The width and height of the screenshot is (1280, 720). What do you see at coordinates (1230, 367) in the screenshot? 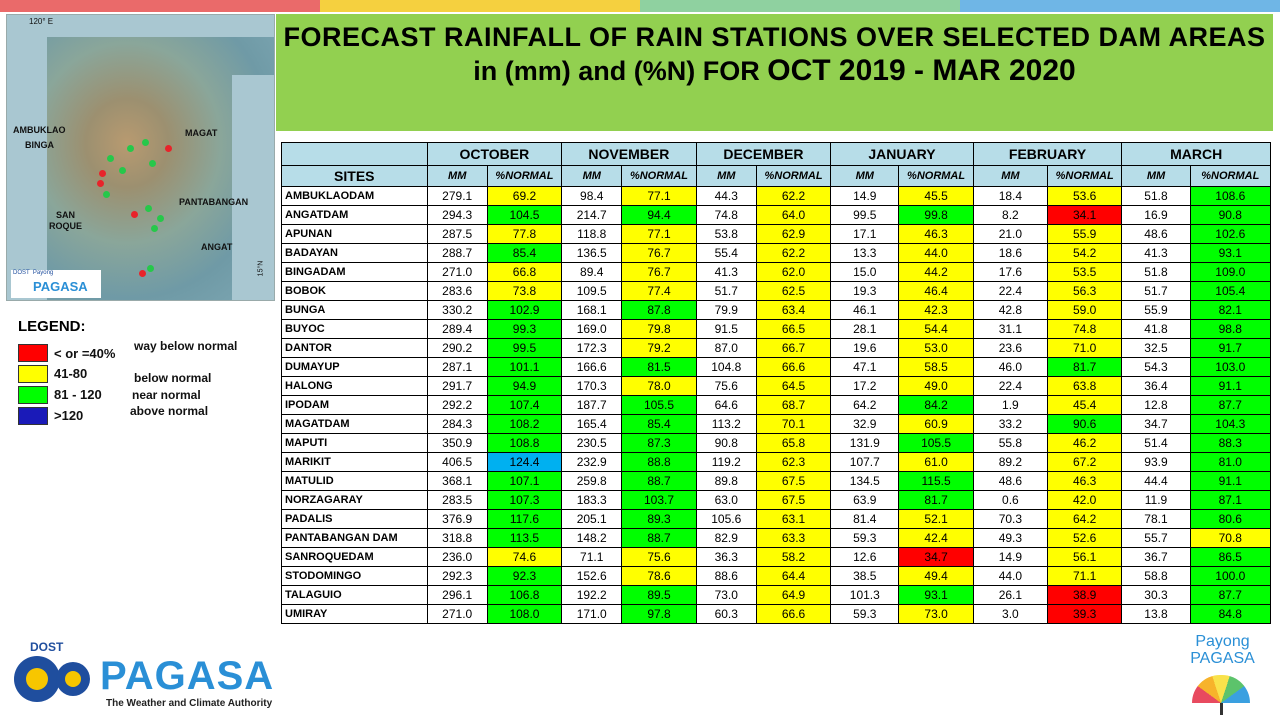
I see `pct-normal-cell: 103.0` at bounding box center [1230, 367].